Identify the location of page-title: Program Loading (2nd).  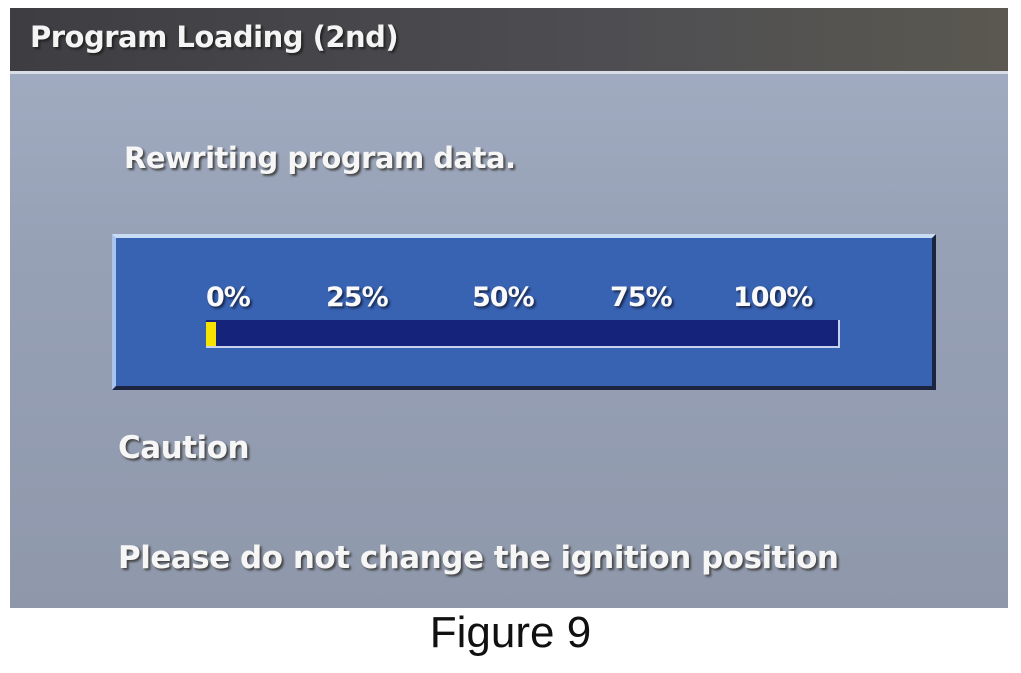
(214, 37).